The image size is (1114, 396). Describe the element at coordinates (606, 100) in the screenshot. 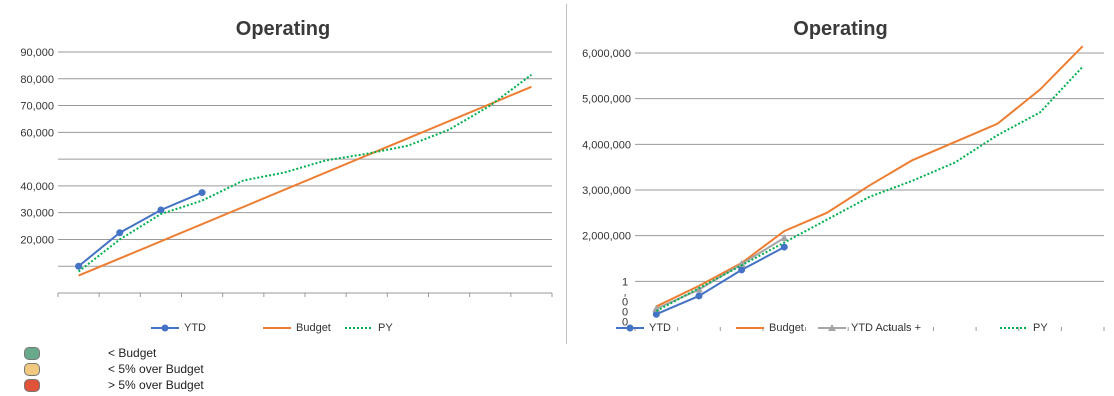

I see `y-tick-label: 5,000,000` at that location.